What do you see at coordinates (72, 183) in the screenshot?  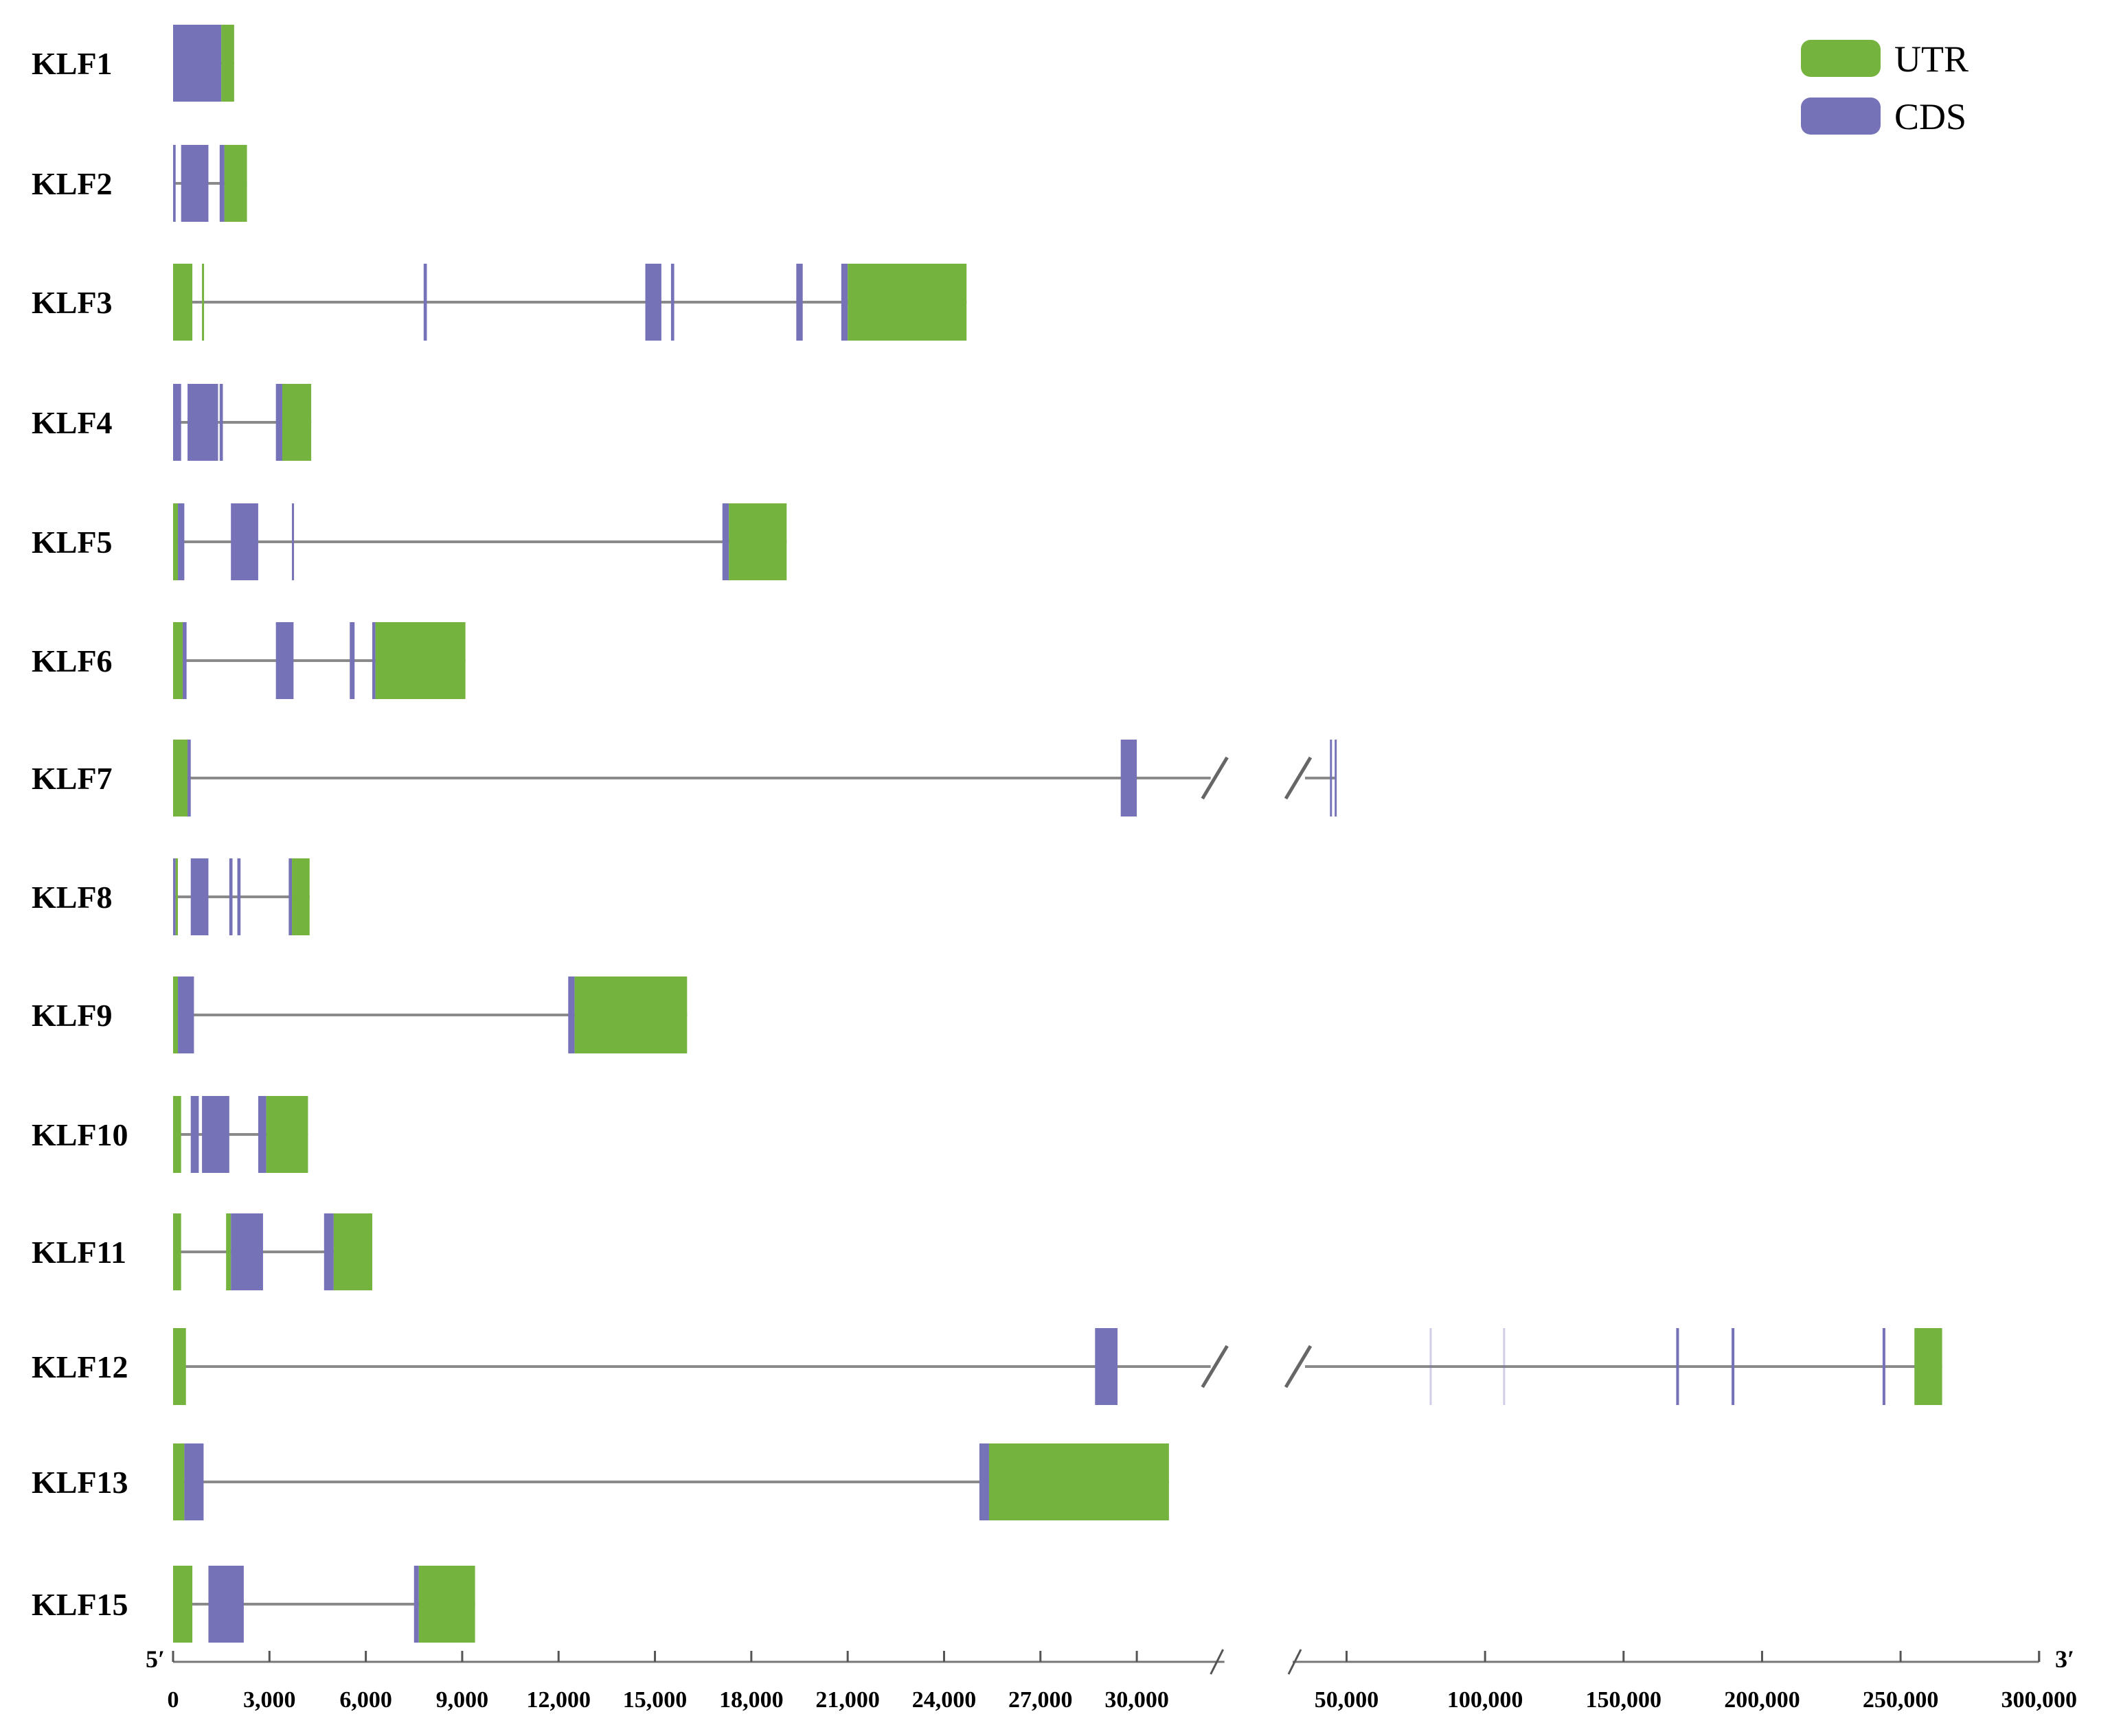 I see `gene-label: KLF2` at bounding box center [72, 183].